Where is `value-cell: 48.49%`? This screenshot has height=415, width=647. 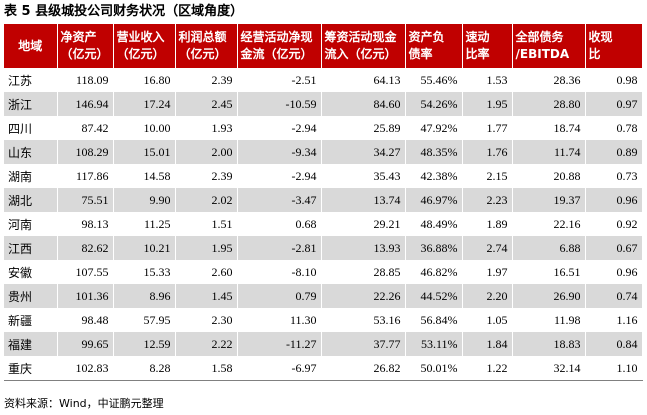
value-cell: 48.49% is located at coordinates (434, 224).